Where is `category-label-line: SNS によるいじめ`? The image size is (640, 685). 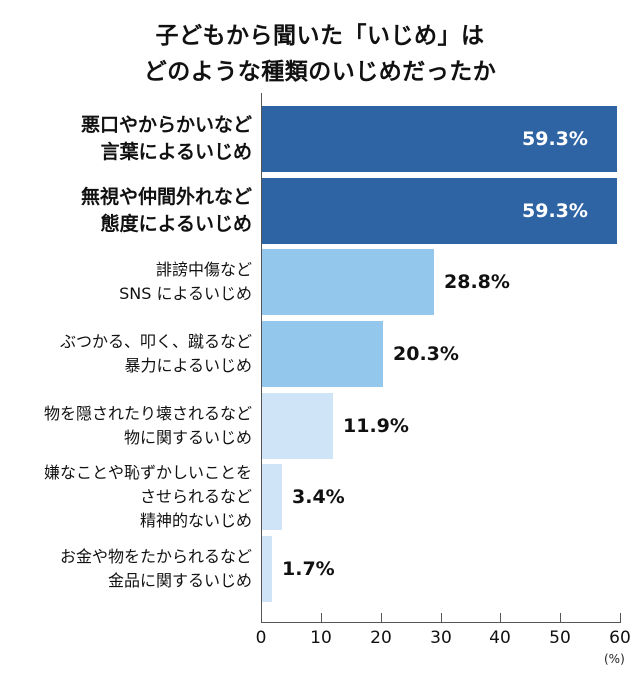
category-label-line: SNS によるいじめ is located at coordinates (185, 293).